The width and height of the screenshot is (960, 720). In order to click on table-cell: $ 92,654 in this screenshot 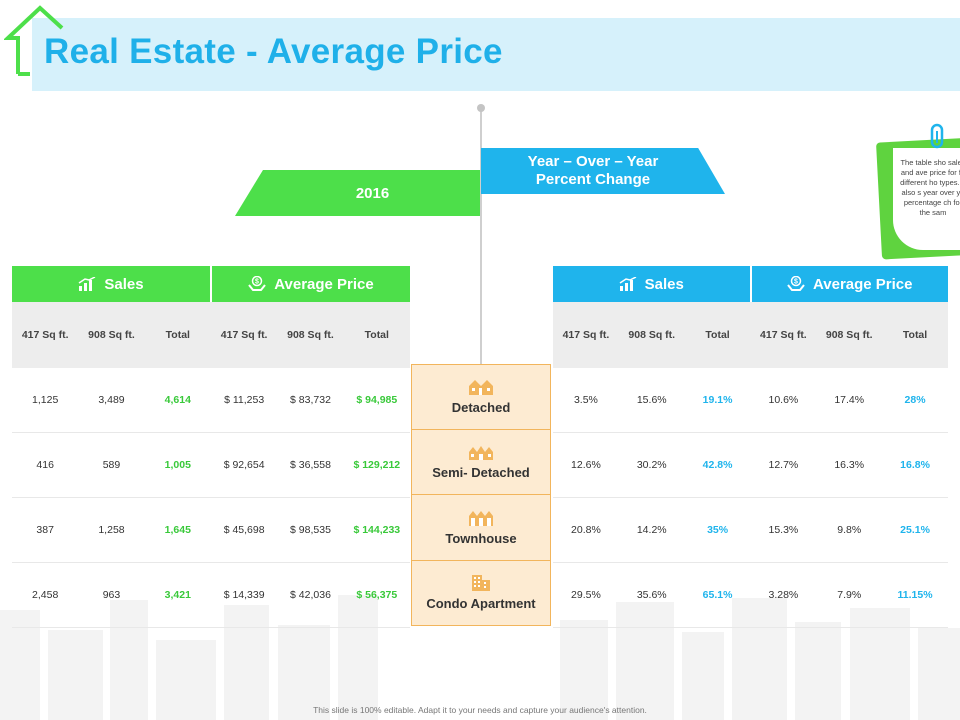, I will do `click(244, 465)`.